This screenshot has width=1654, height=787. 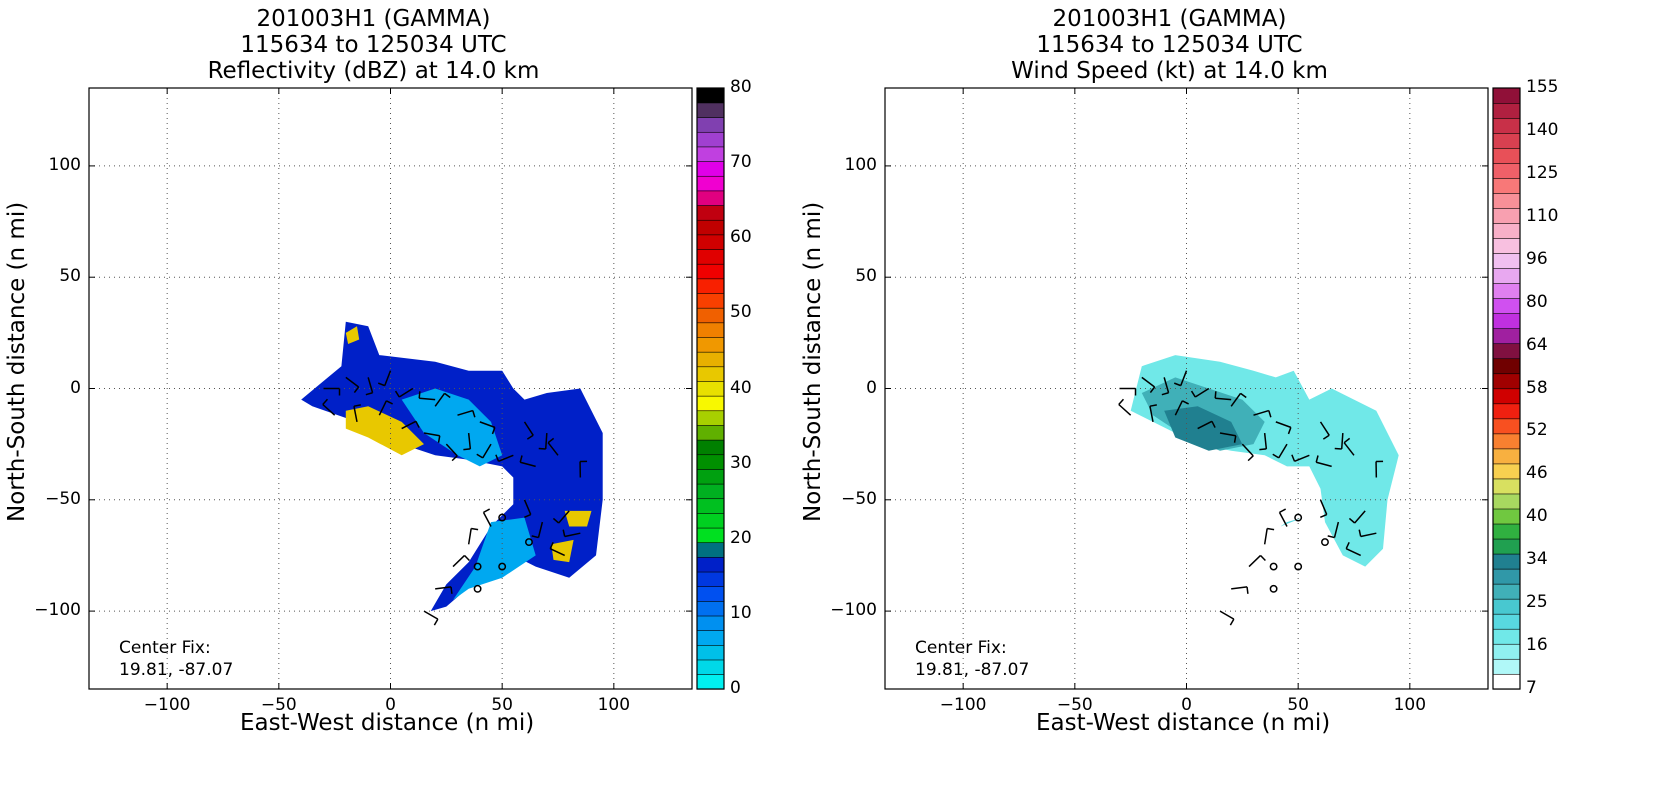 I want to click on colorbar-tick-label: 70, so click(x=741, y=162).